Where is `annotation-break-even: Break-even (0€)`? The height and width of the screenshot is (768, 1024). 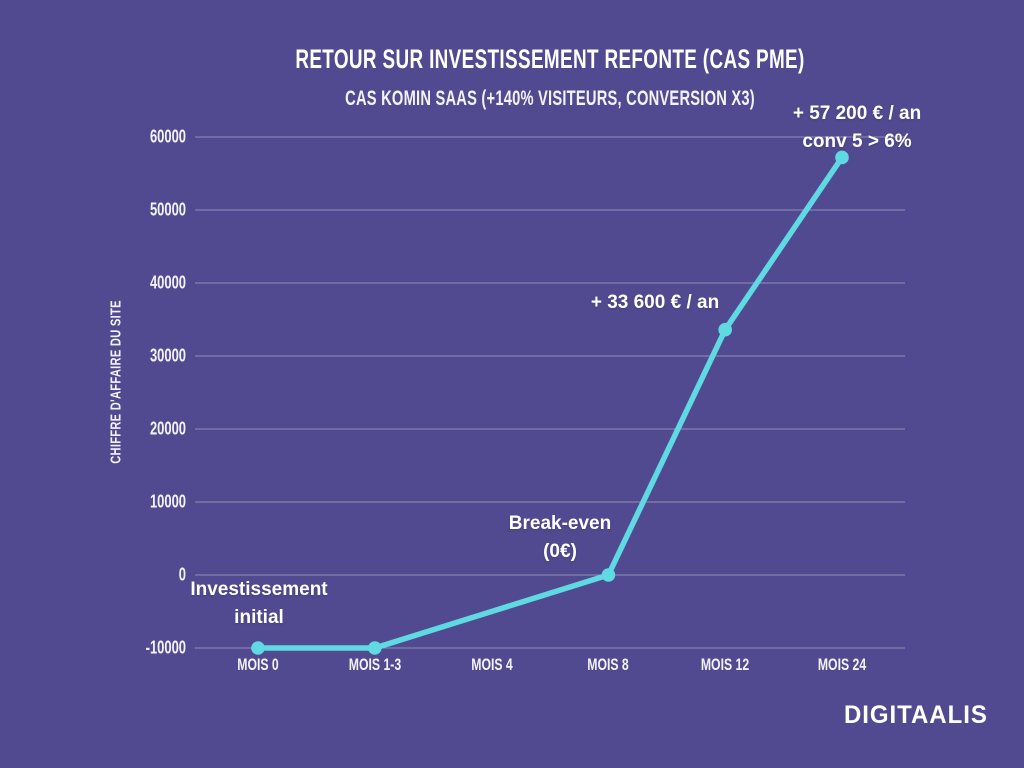 annotation-break-even: Break-even (0€) is located at coordinates (560, 537).